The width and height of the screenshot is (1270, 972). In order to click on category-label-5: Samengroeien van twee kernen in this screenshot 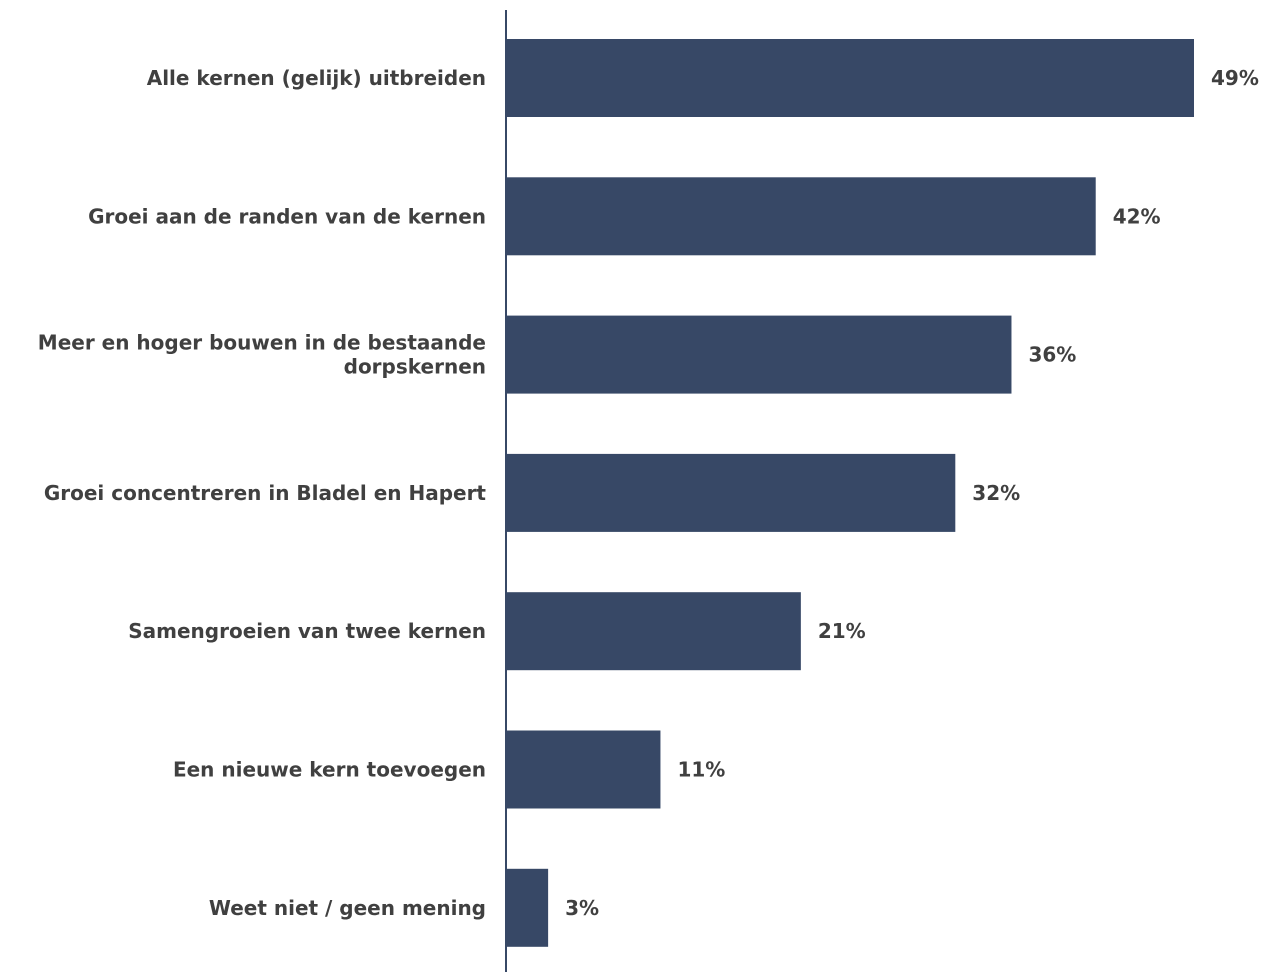, I will do `click(307, 631)`.